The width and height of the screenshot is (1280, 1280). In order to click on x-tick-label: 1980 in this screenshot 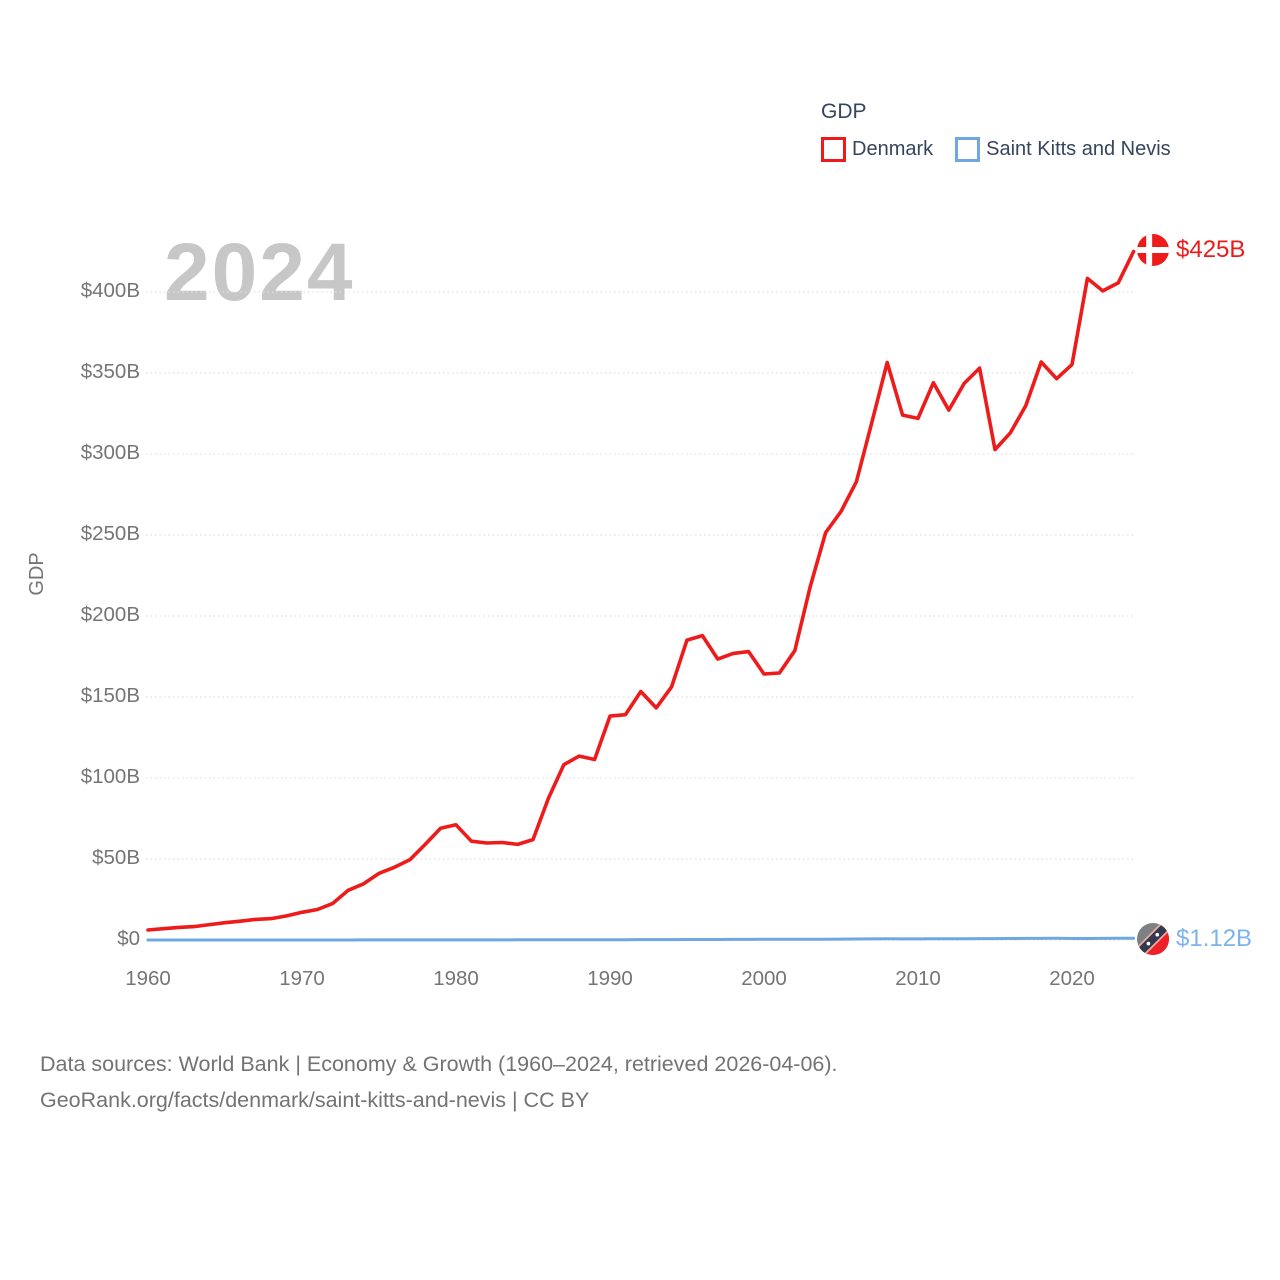, I will do `click(456, 978)`.